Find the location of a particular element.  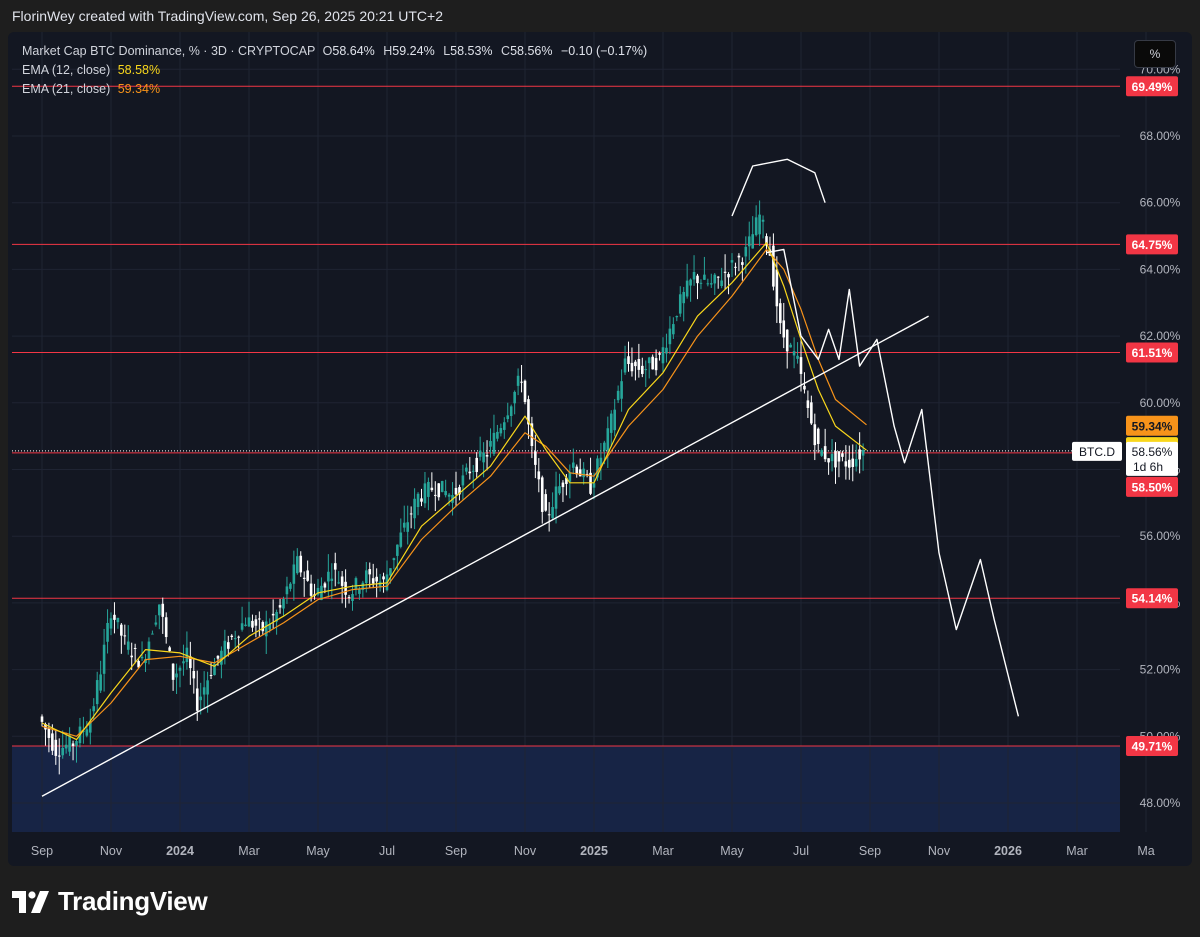

x-tick-label: Sep is located at coordinates (870, 851).